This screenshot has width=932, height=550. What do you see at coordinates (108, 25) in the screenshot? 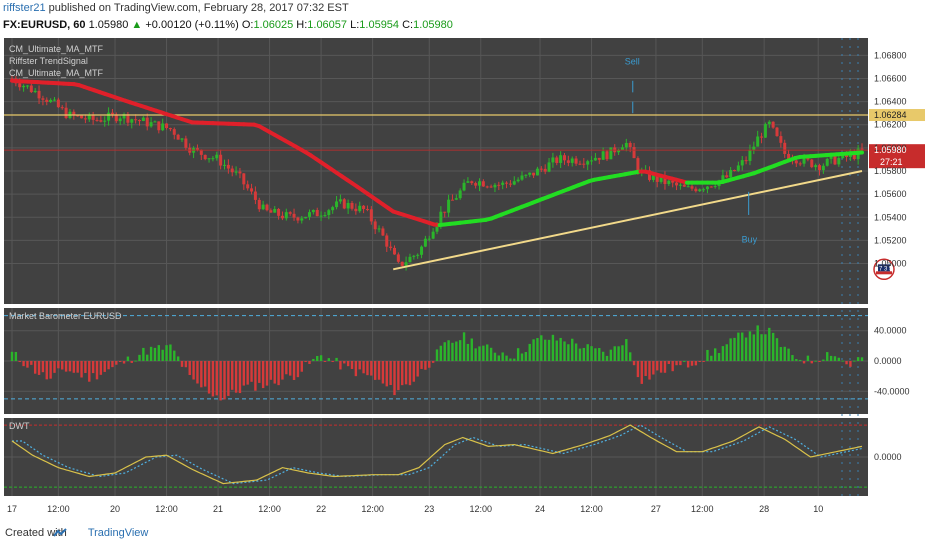
I see `last-price: 1.05980` at bounding box center [108, 25].